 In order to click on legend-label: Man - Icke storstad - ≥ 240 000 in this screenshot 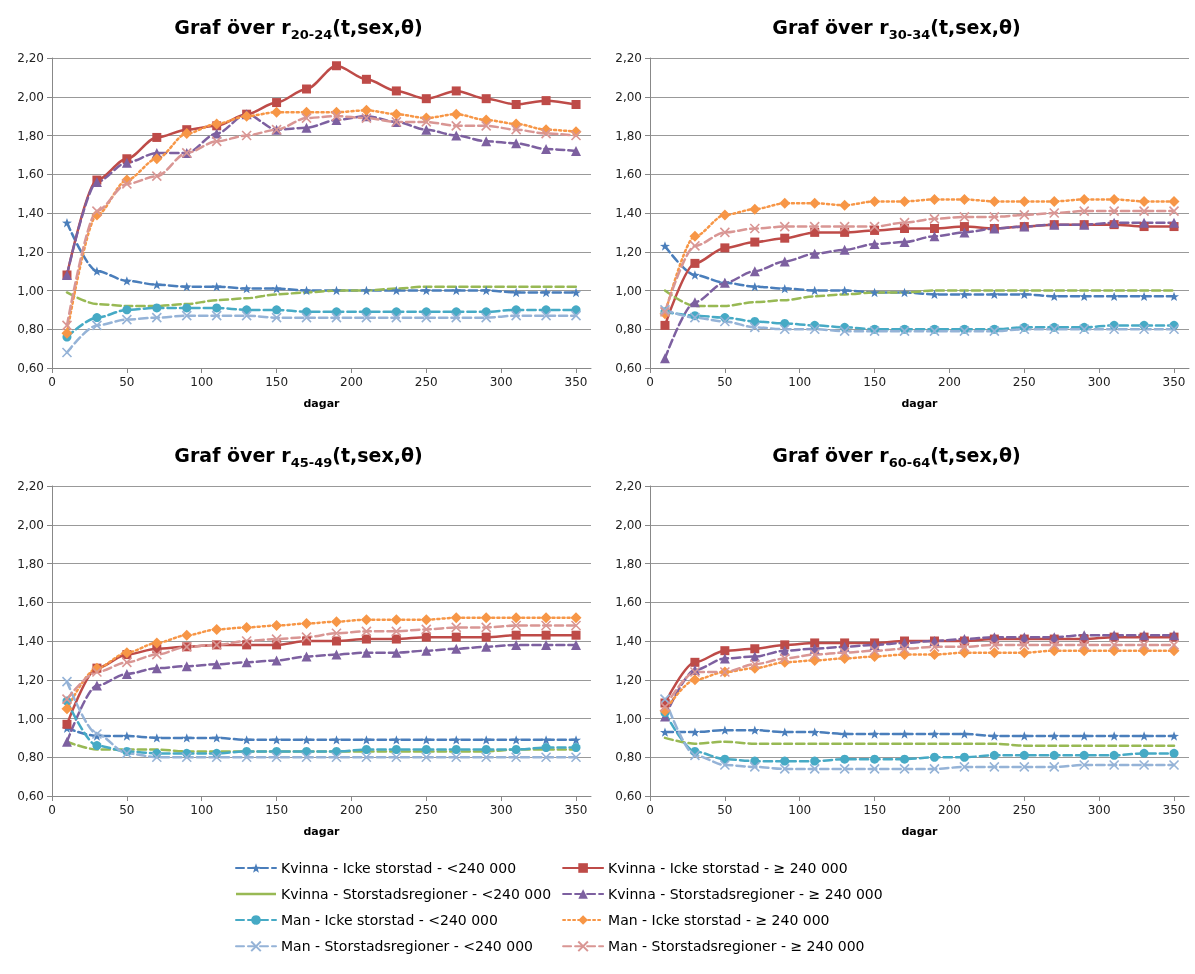, I will do `click(719, 920)`.